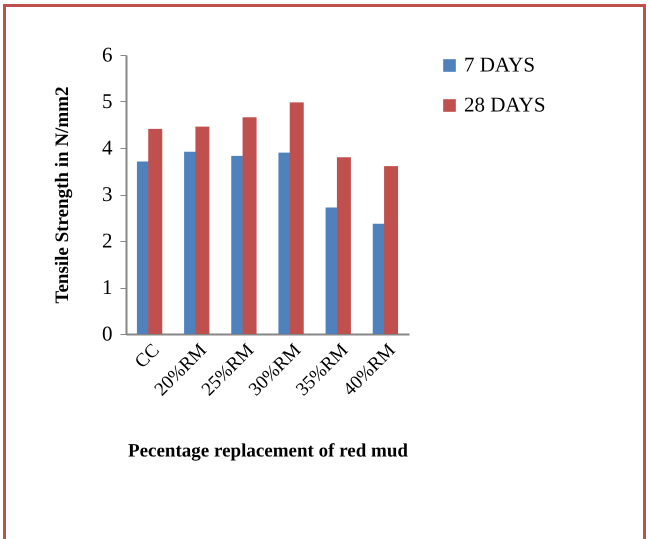 The height and width of the screenshot is (539, 649). What do you see at coordinates (107, 334) in the screenshot?
I see `y-tick-label: 0` at bounding box center [107, 334].